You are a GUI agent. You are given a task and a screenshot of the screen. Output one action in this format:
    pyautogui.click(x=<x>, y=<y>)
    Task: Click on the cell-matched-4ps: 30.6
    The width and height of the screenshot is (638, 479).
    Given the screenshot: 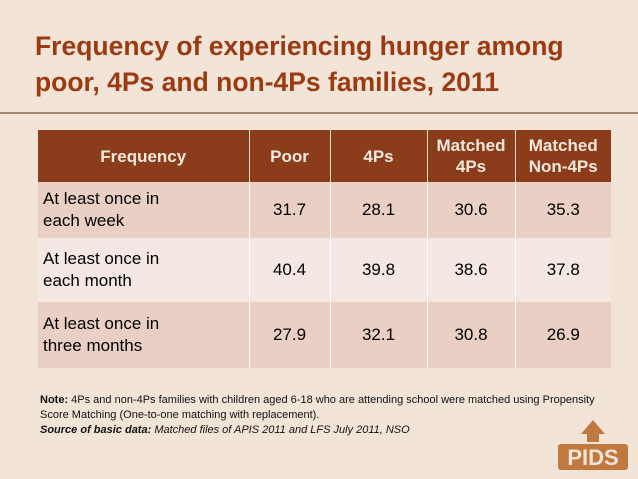 What is the action you would take?
    pyautogui.click(x=471, y=210)
    